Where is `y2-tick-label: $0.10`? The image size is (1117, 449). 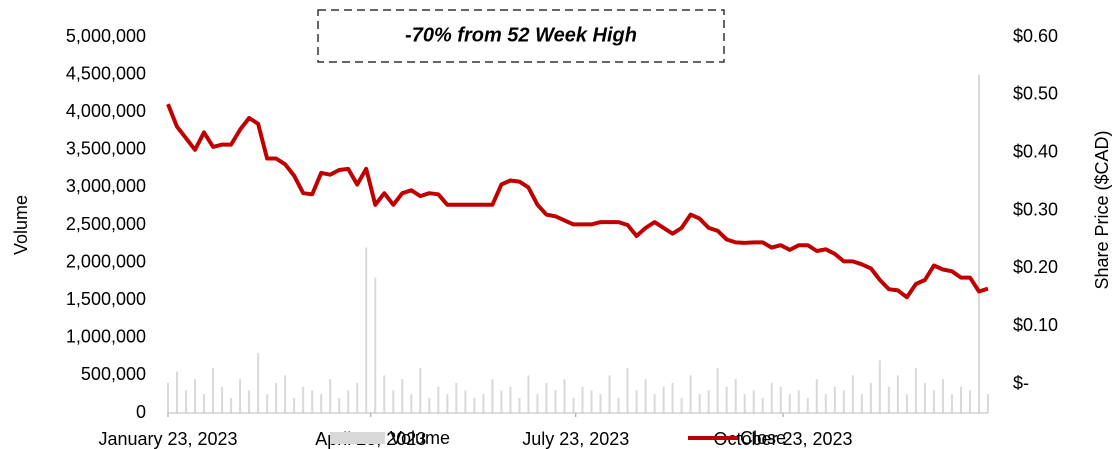
y2-tick-label: $0.10 is located at coordinates (1035, 325).